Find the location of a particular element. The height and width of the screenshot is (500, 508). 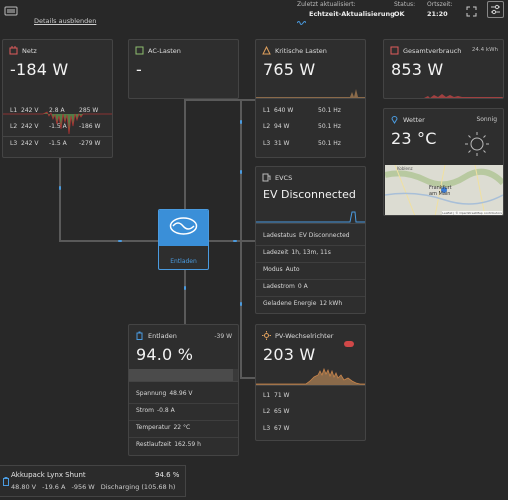

evcs-row-mode: Modus Auto is located at coordinates (281, 269).